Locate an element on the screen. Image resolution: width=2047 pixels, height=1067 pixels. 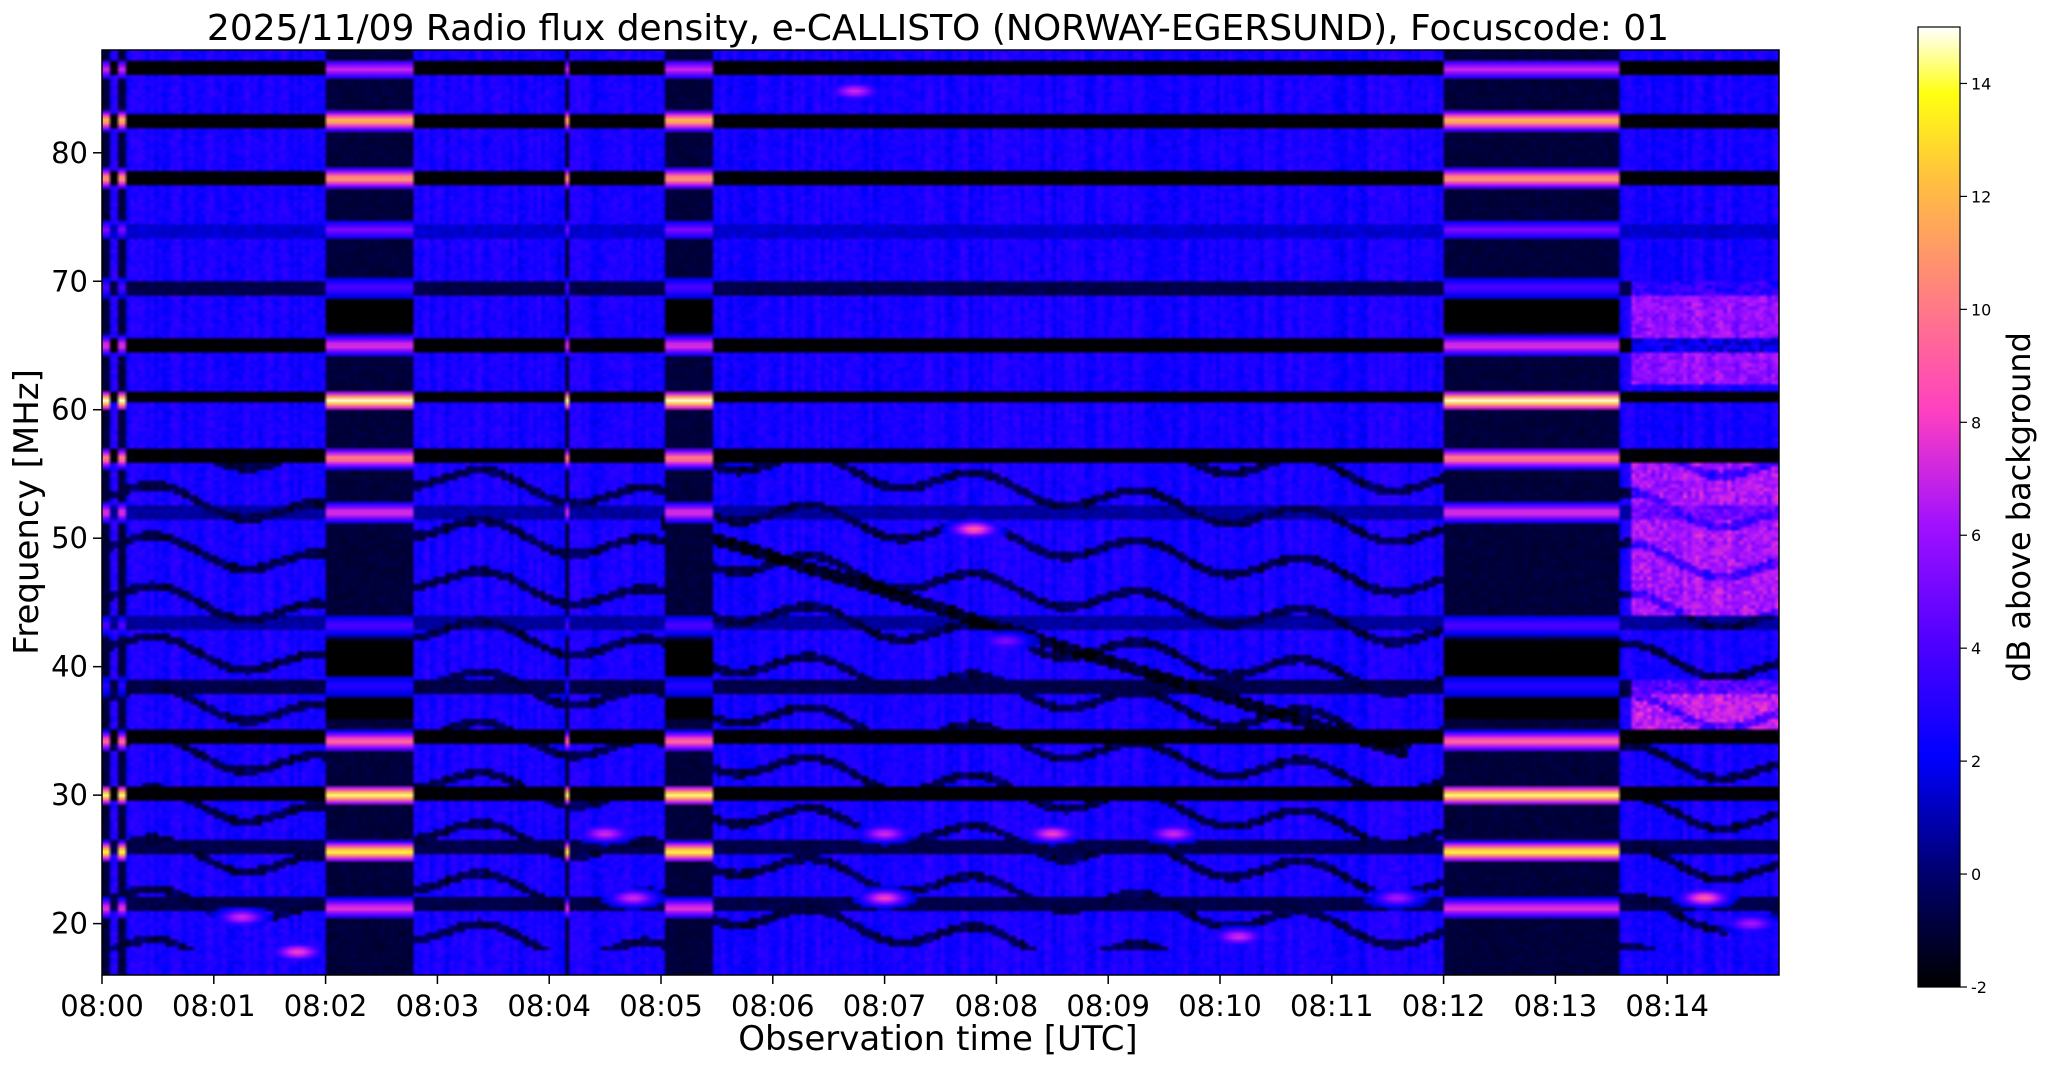
y-tick-label: 20 is located at coordinates (69, 924).